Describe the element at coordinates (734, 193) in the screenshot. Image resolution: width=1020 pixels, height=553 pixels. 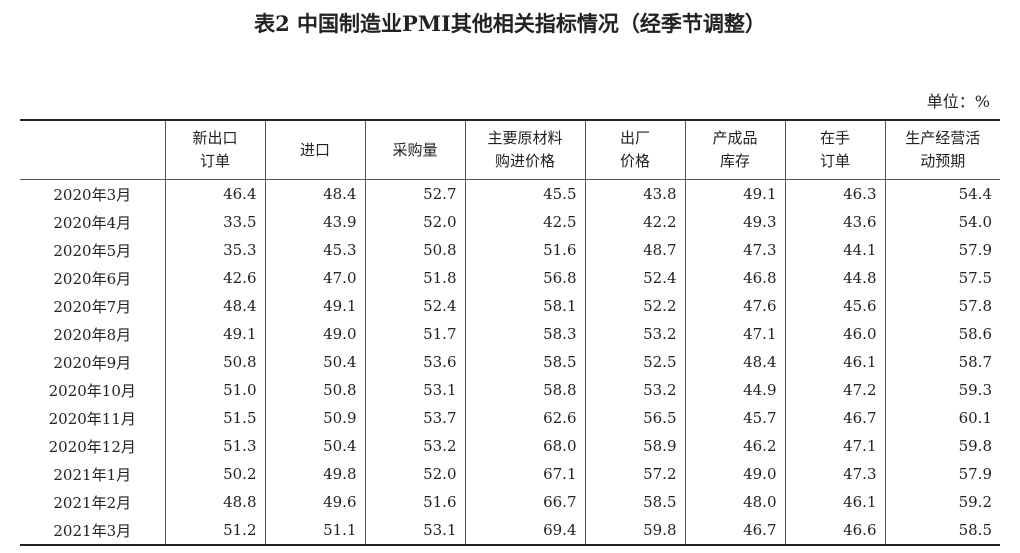
I see `value-cell: 49.1` at that location.